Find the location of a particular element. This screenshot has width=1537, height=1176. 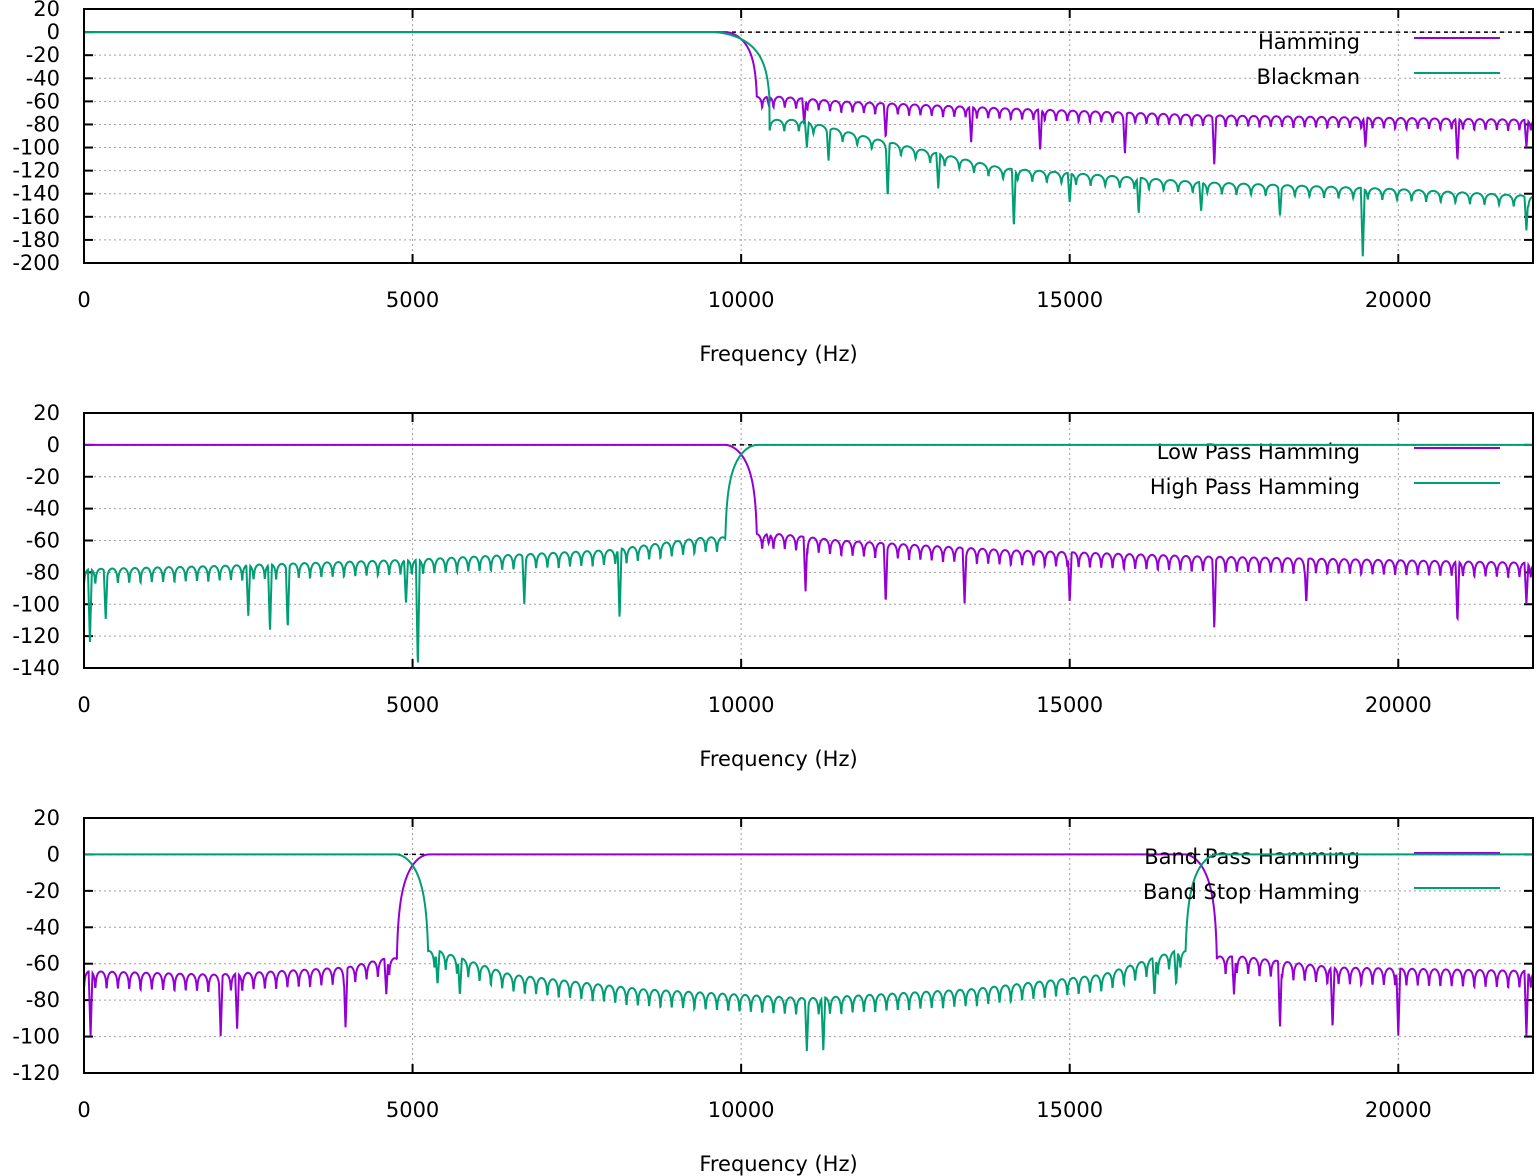

series-line-band-pass-hamming is located at coordinates (808, 945).